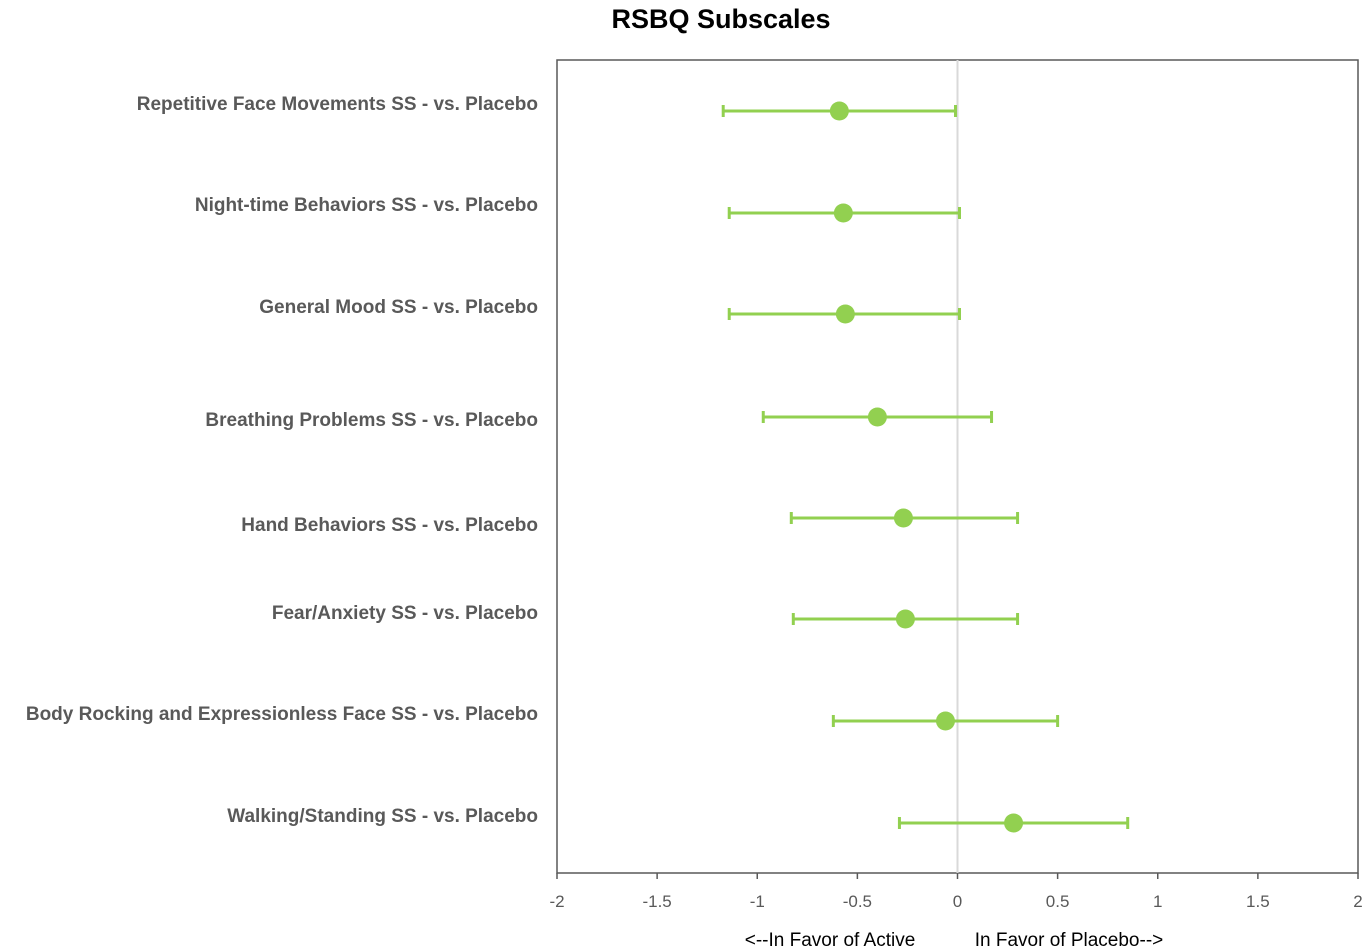 Image resolution: width=1366 pixels, height=951 pixels. What do you see at coordinates (656, 901) in the screenshot?
I see `x-tick-label: -1.5` at bounding box center [656, 901].